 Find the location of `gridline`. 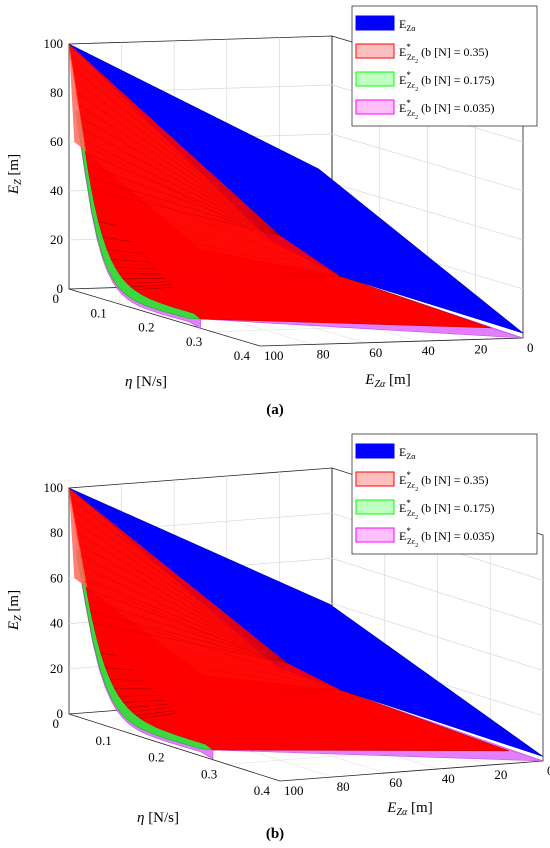

gridline is located at coordinates (306, 546).